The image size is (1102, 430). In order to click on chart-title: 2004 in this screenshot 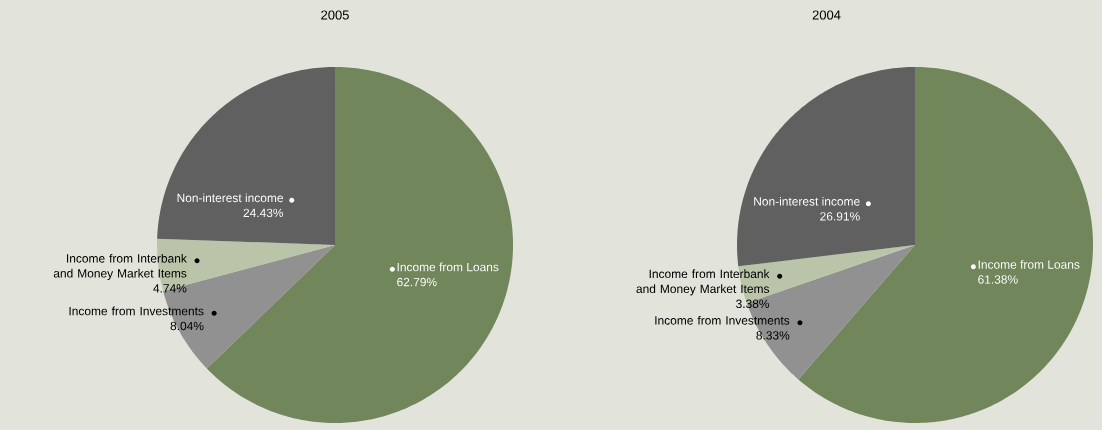, I will do `click(826, 15)`.